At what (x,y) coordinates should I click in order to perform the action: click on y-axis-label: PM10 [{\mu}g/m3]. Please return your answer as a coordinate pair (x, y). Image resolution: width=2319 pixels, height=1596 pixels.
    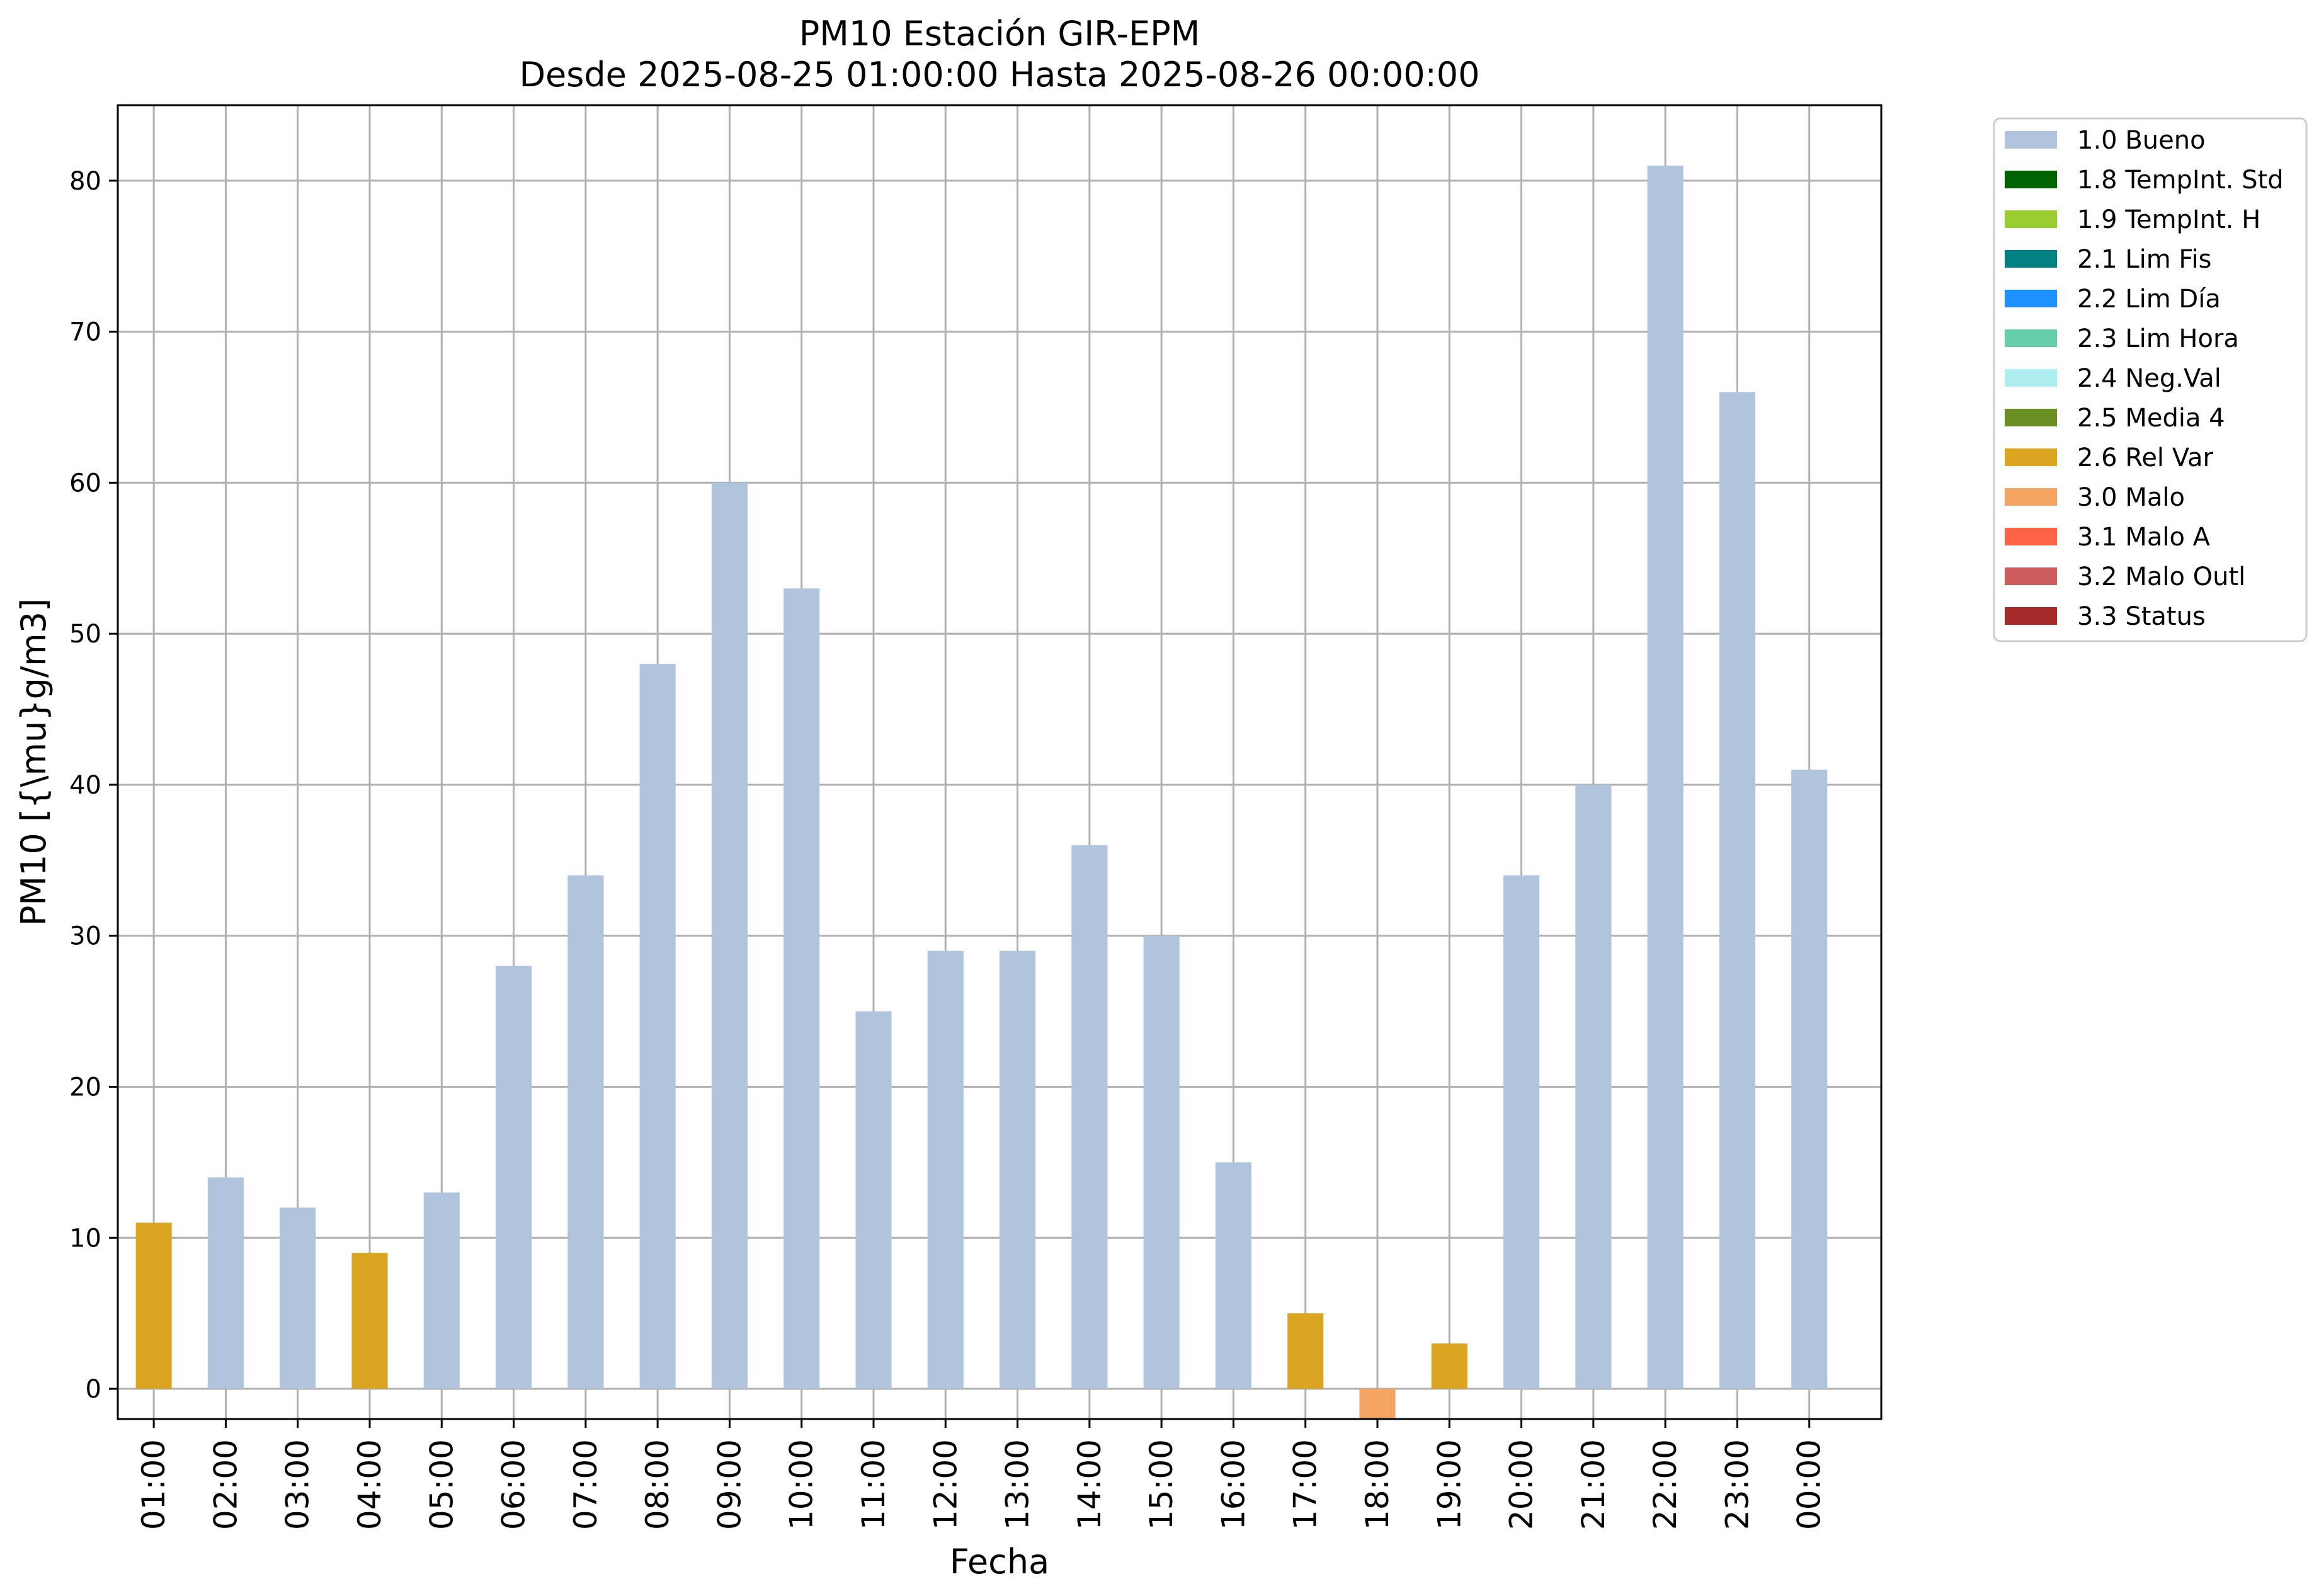
    Looking at the image, I should click on (34, 762).